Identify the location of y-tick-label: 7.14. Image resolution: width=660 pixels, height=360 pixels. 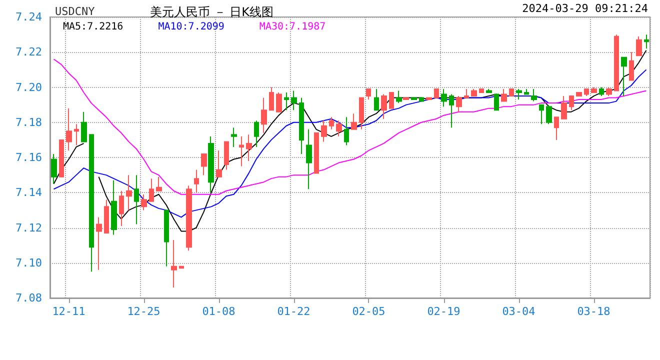
(29, 193).